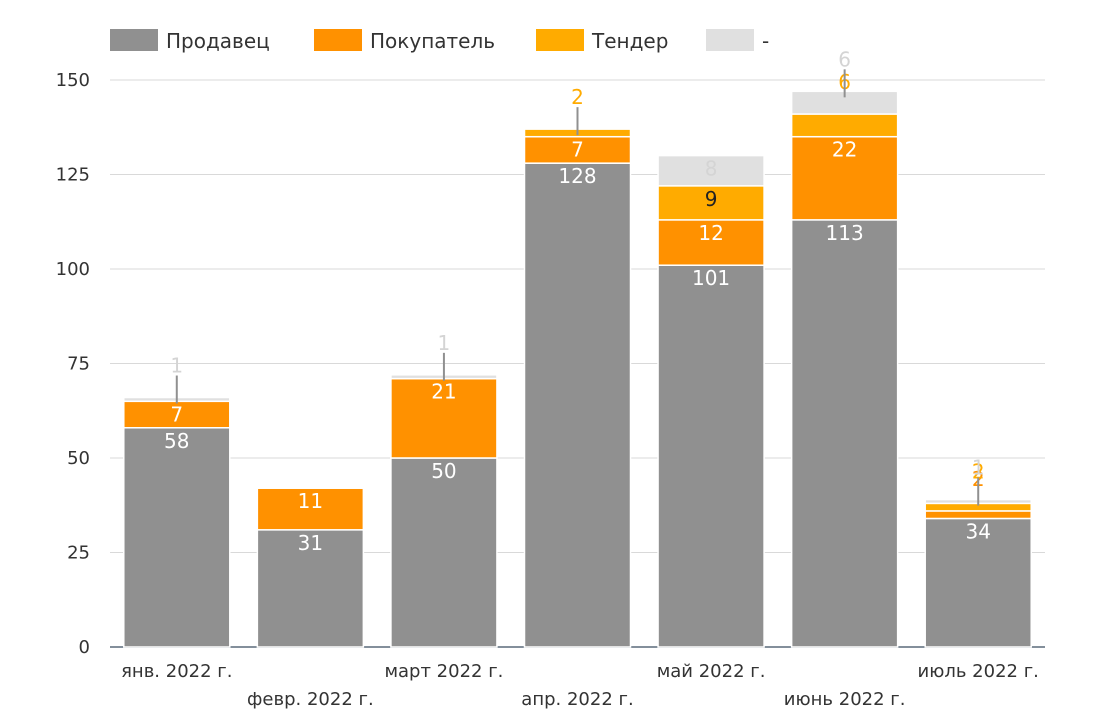  I want to click on data-label-5-0: 113, so click(845, 233).